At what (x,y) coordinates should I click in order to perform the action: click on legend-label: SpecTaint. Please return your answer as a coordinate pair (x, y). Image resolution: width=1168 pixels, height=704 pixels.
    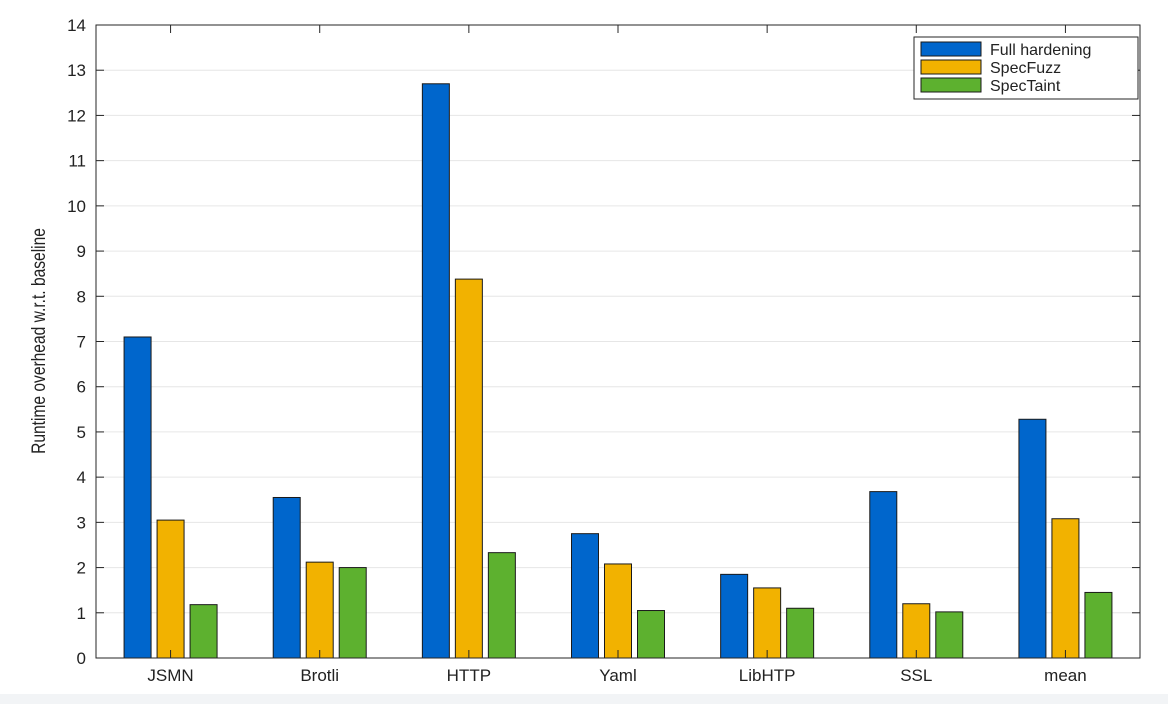
    Looking at the image, I should click on (1025, 86).